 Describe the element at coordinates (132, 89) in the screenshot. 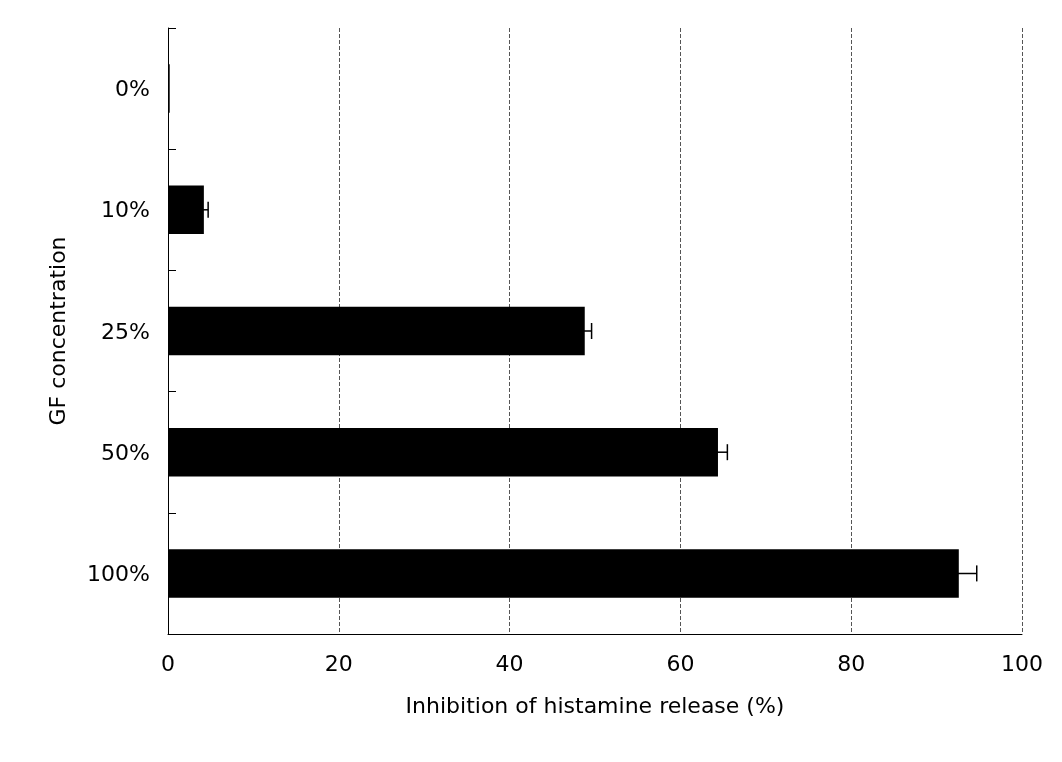

I see `y-tick-label: 0%` at that location.